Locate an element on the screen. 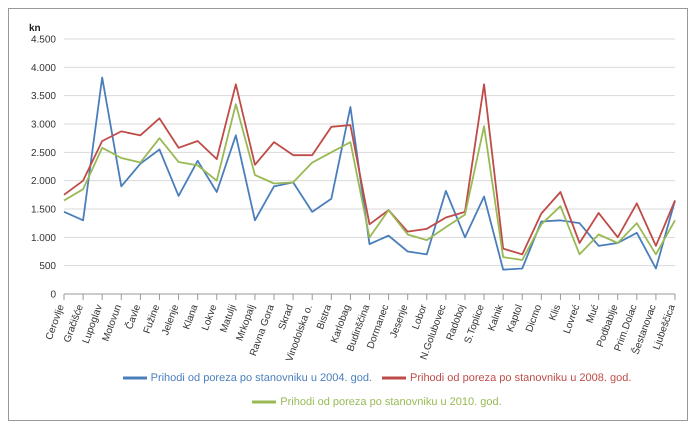 The height and width of the screenshot is (427, 694). y-tick-label: 3.000 is located at coordinates (43, 125).